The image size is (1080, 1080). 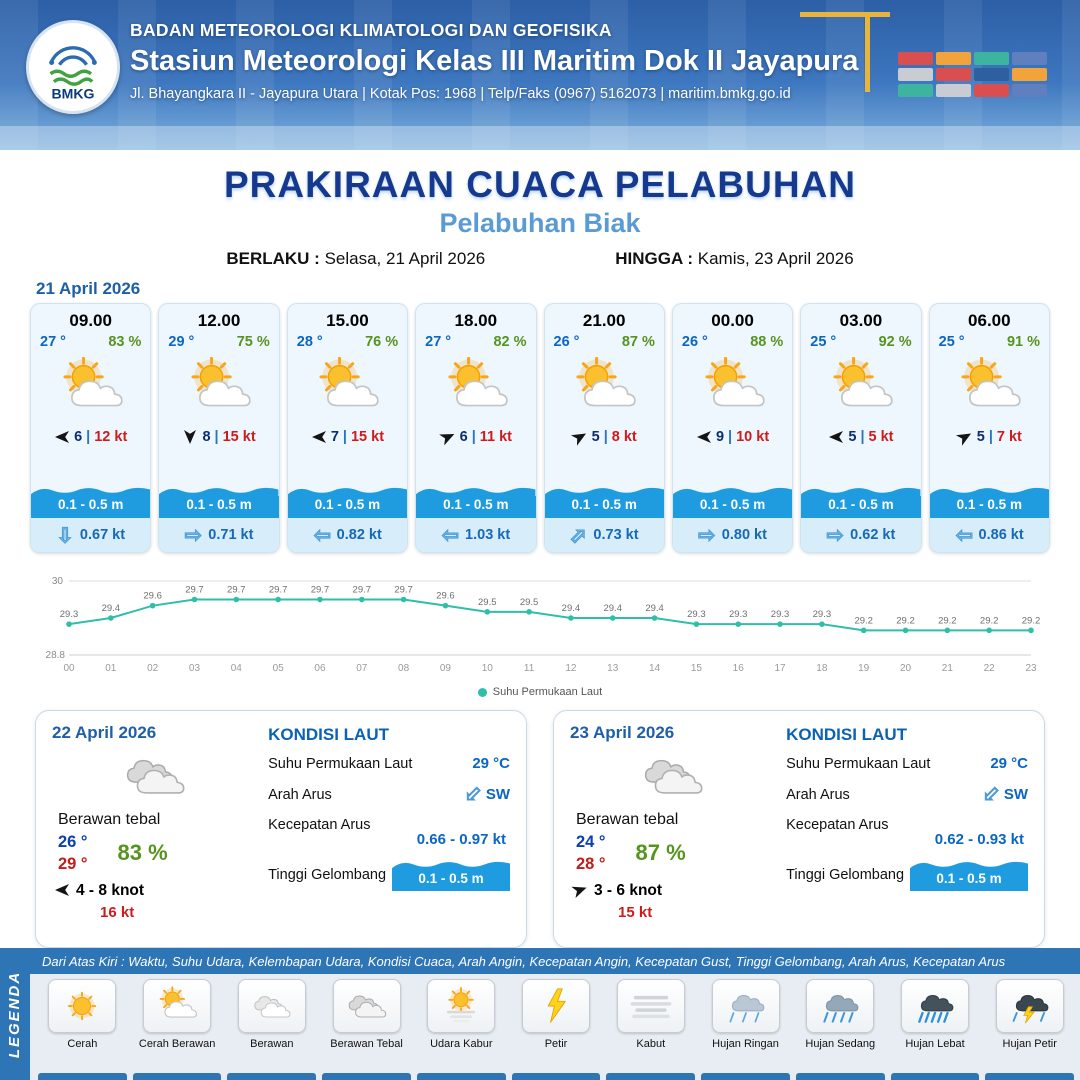 What do you see at coordinates (239, 437) in the screenshot?
I see `wind-gust: 15 kt` at bounding box center [239, 437].